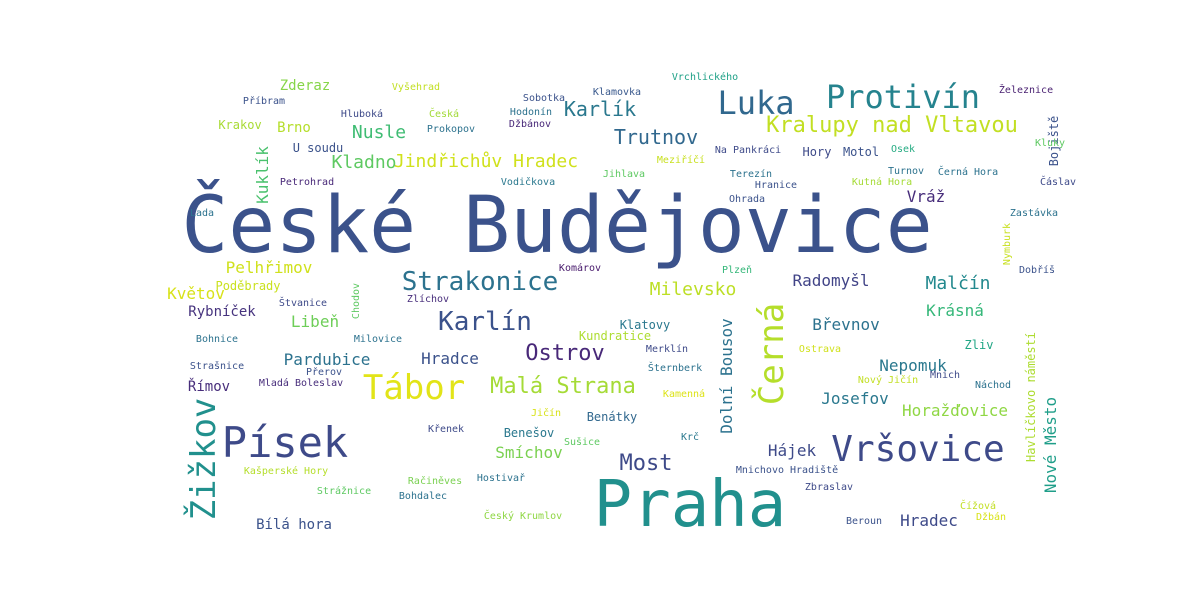  What do you see at coordinates (958, 283) in the screenshot?
I see `word-malcin: Malčín` at bounding box center [958, 283].